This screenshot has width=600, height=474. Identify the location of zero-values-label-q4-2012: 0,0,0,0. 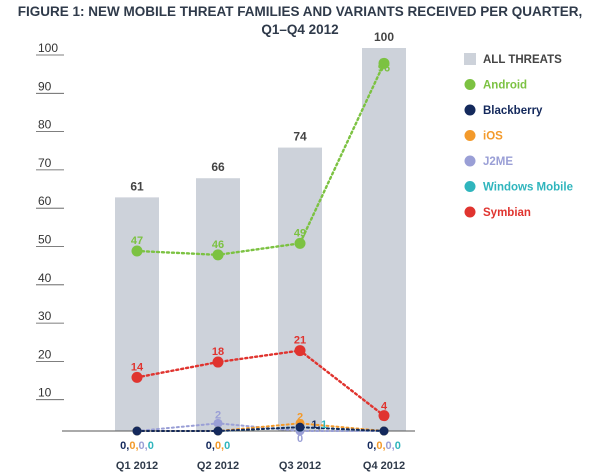
(384, 446).